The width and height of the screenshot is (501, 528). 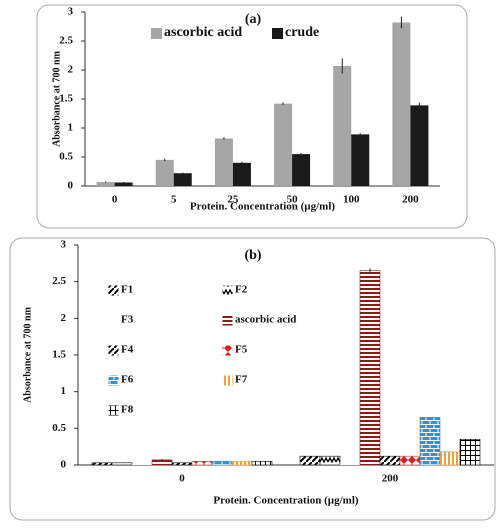 What do you see at coordinates (252, 255) in the screenshot?
I see `chart-title: (b)` at bounding box center [252, 255].